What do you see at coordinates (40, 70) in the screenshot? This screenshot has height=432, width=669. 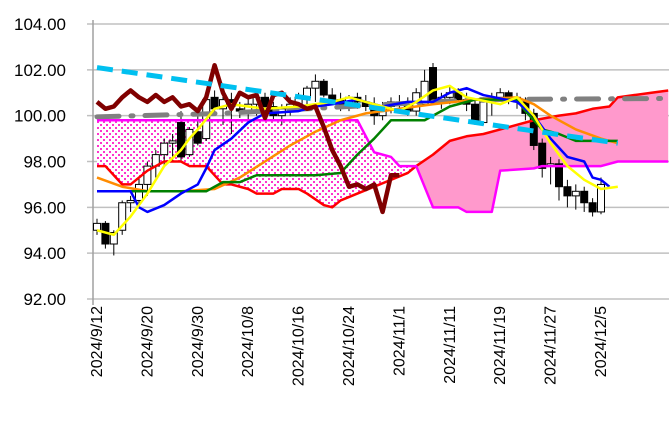 I see `y-tick-label: 102.00` at bounding box center [40, 70].